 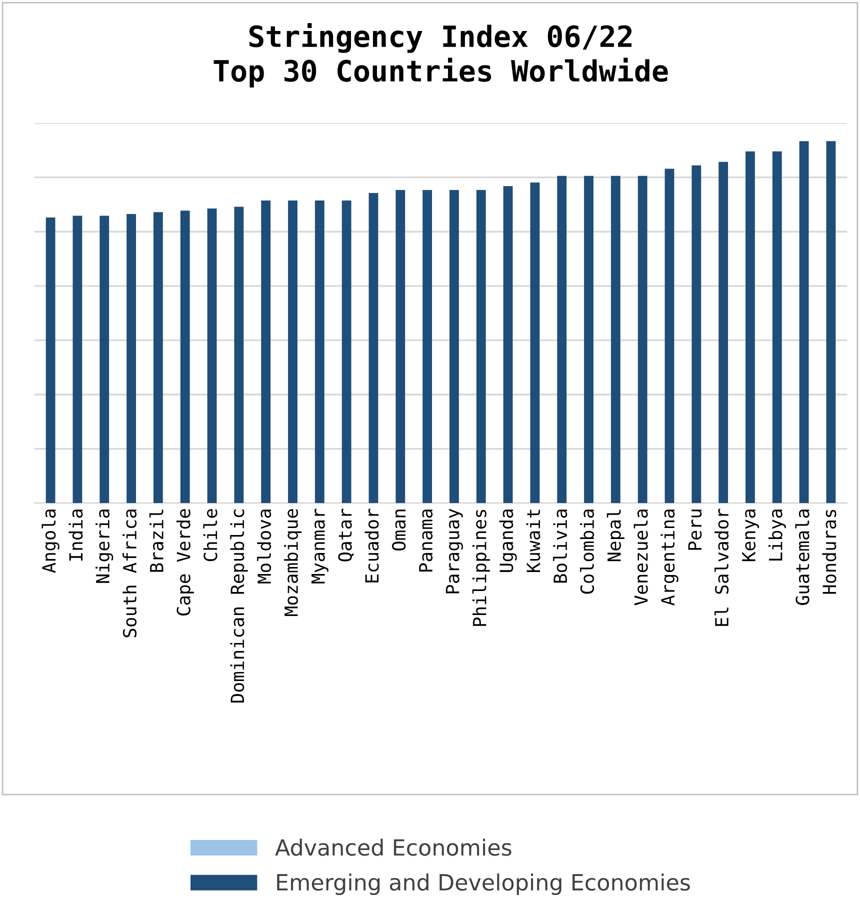 I want to click on x-tick-label: Angola, so click(x=51, y=541).